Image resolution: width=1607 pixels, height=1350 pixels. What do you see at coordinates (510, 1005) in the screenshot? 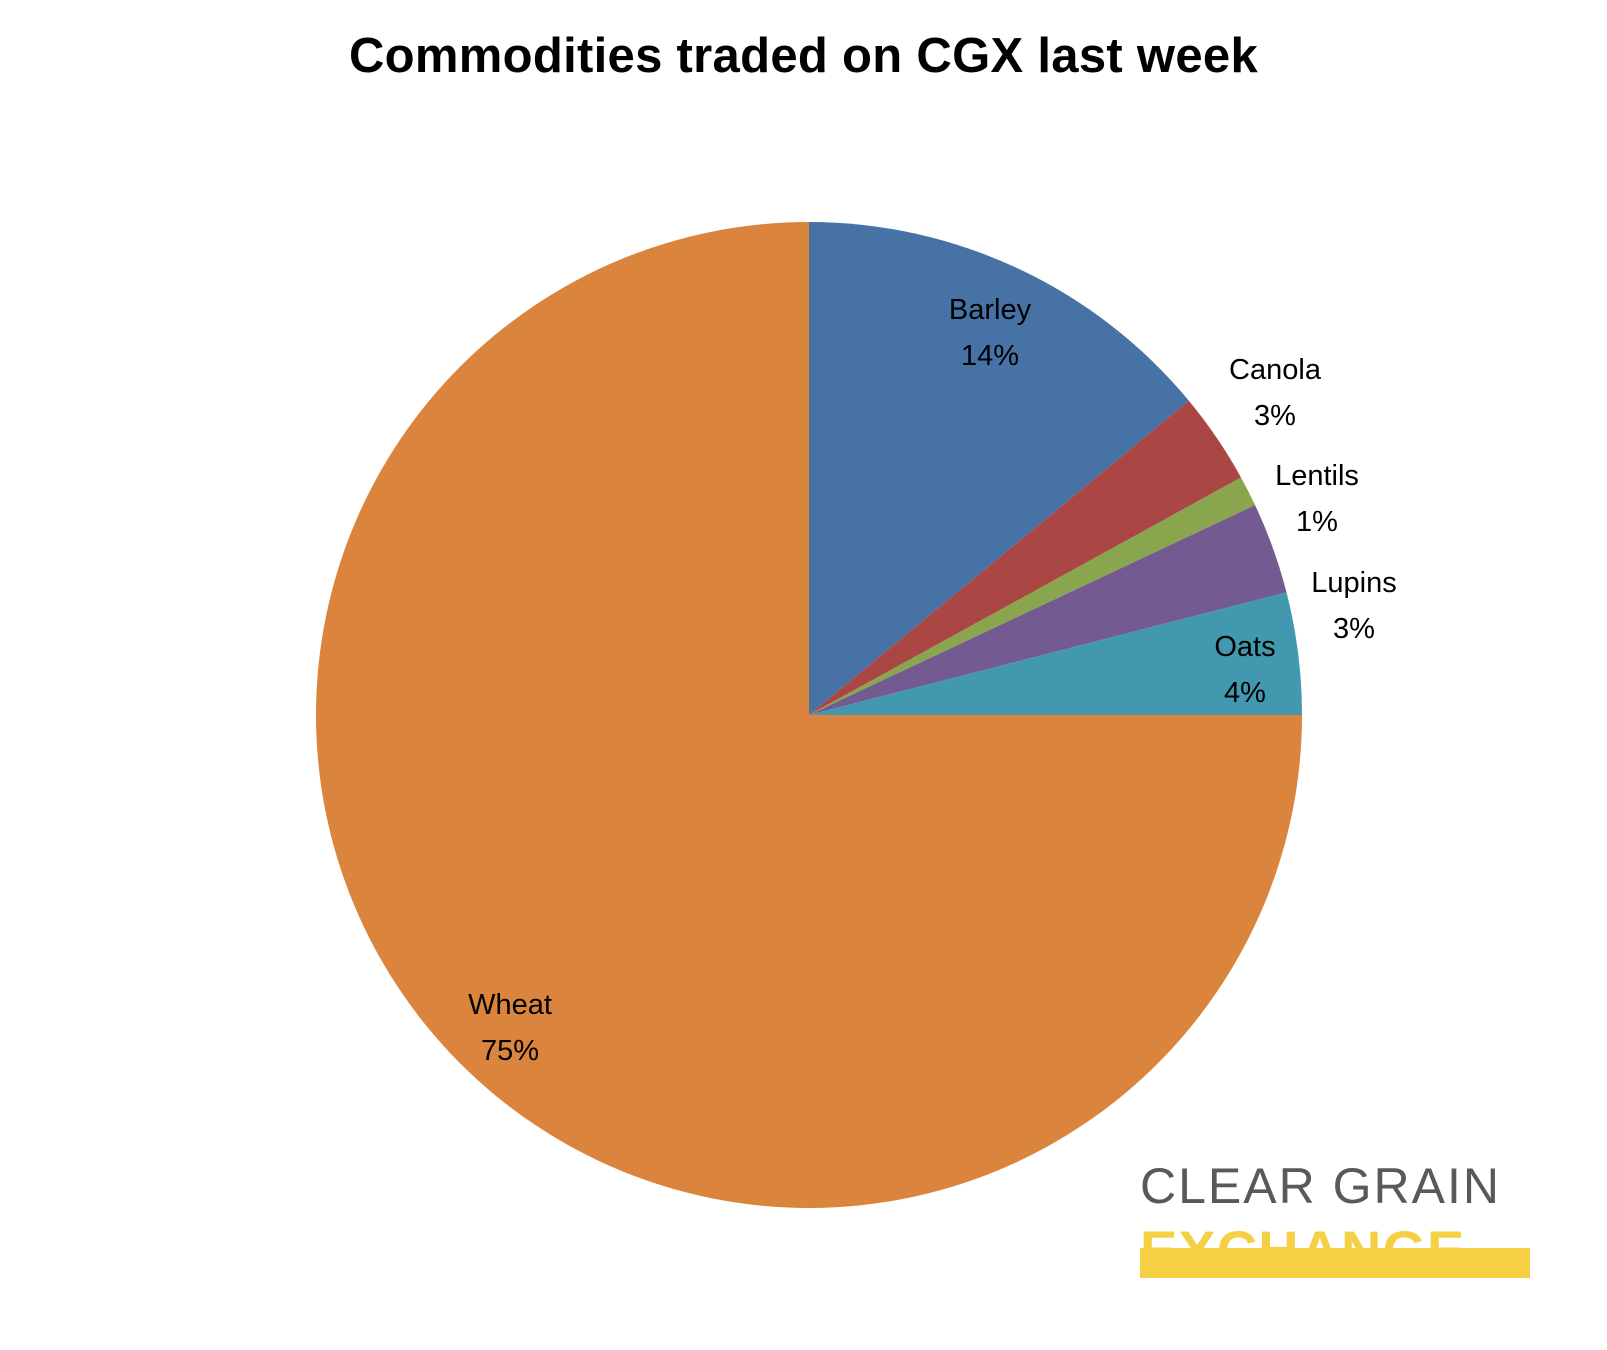
I see `slice-label-wheat: Wheat` at bounding box center [510, 1005].